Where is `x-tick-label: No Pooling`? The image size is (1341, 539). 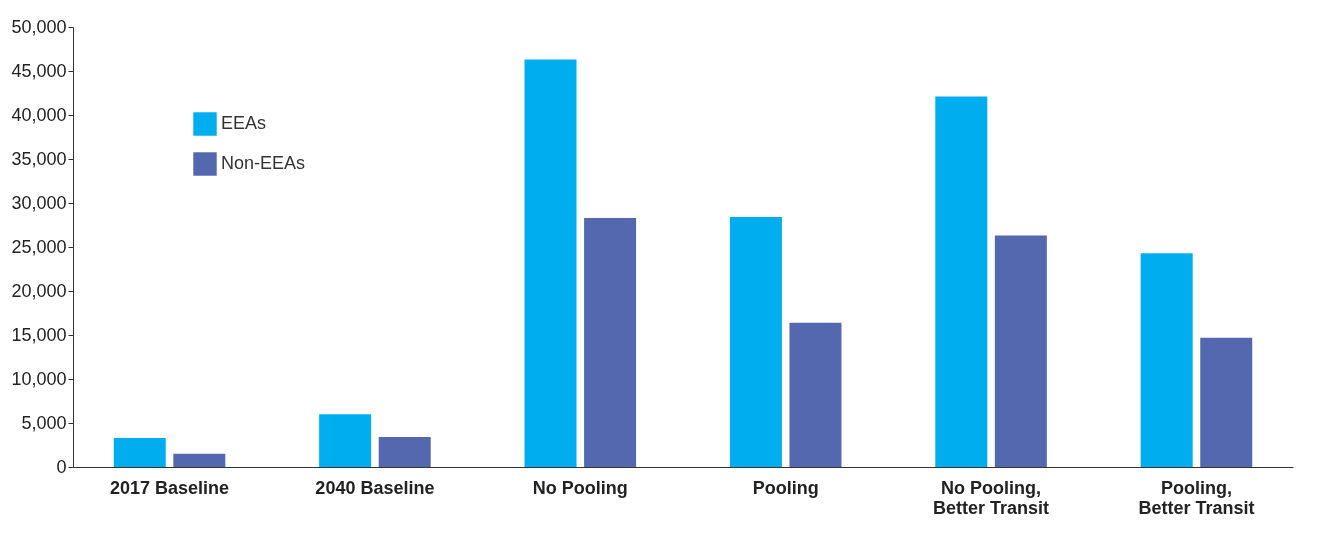
x-tick-label: No Pooling is located at coordinates (580, 487).